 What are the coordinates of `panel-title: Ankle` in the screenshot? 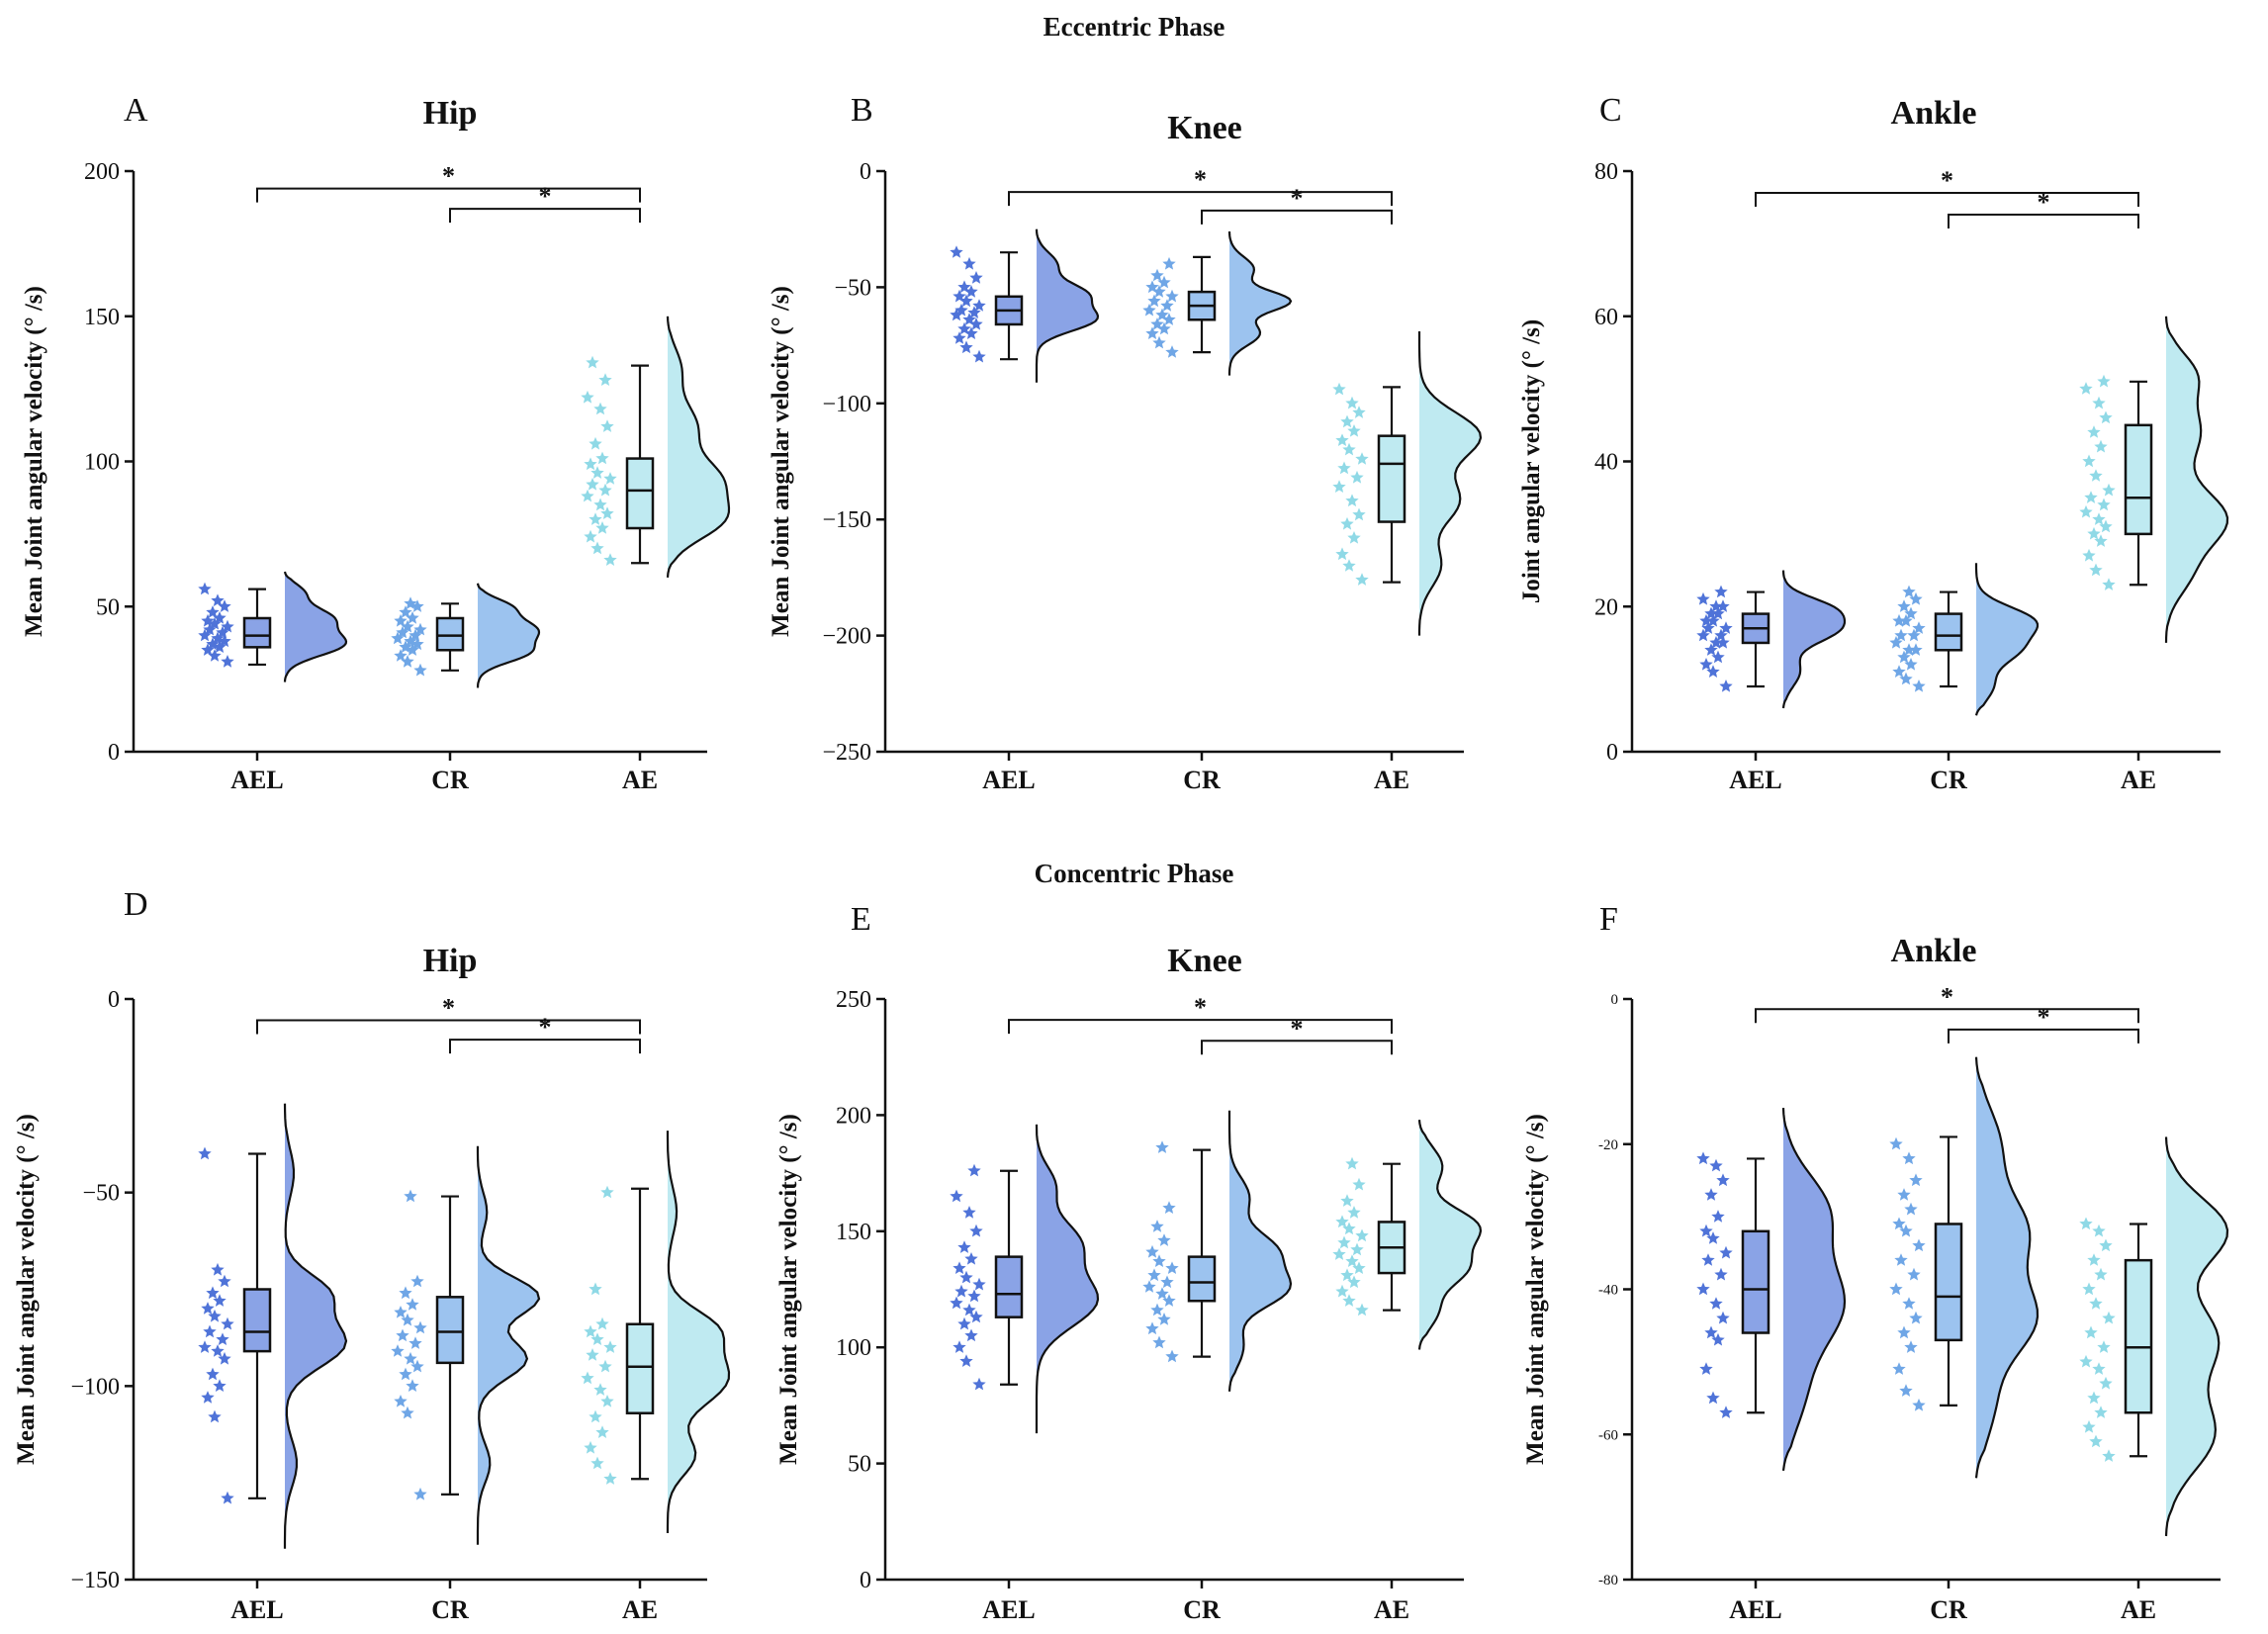 It's located at (1934, 114).